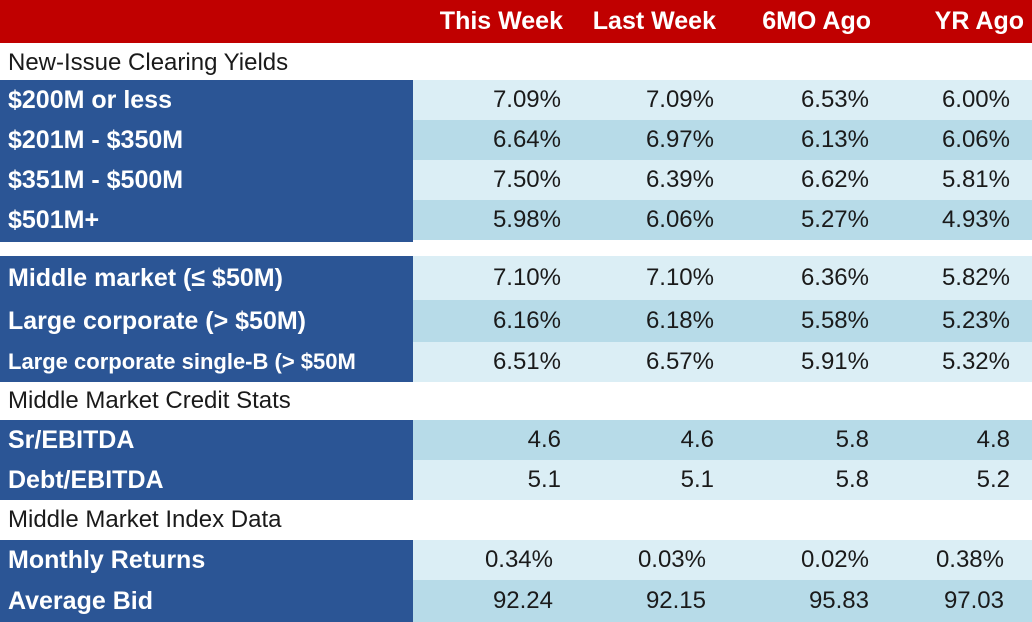 The height and width of the screenshot is (622, 1032). Describe the element at coordinates (148, 62) in the screenshot. I see `section-title: New-Issue Clearing Yields` at that location.